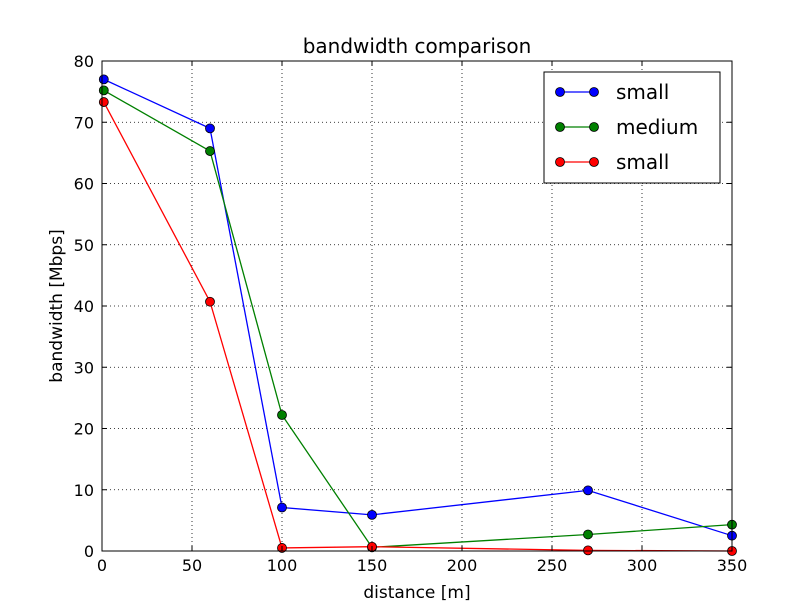 The image size is (812, 612). Describe the element at coordinates (84, 122) in the screenshot. I see `y-tick-label: 70` at that location.